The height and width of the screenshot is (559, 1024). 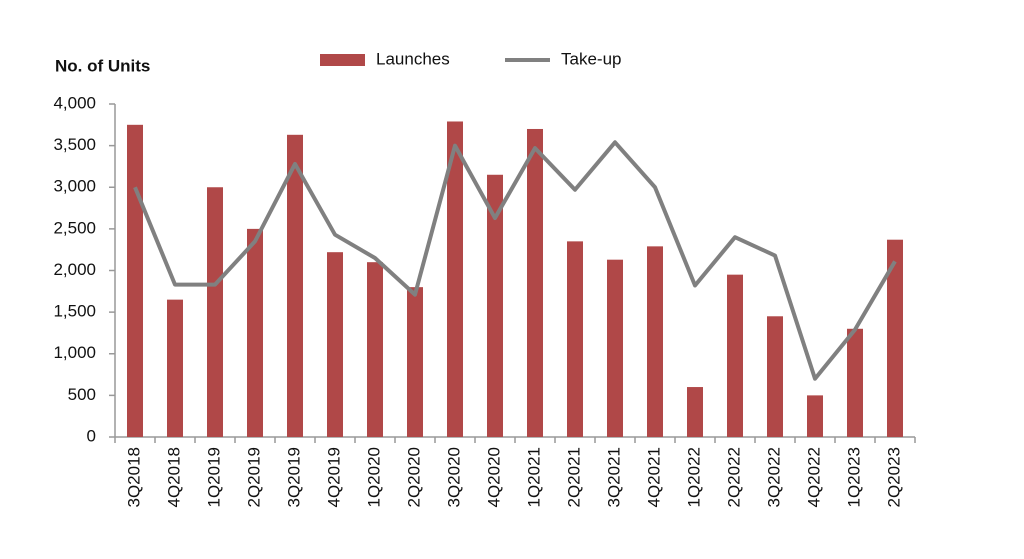 What do you see at coordinates (342, 60) in the screenshot?
I see `legend-swatch` at bounding box center [342, 60].